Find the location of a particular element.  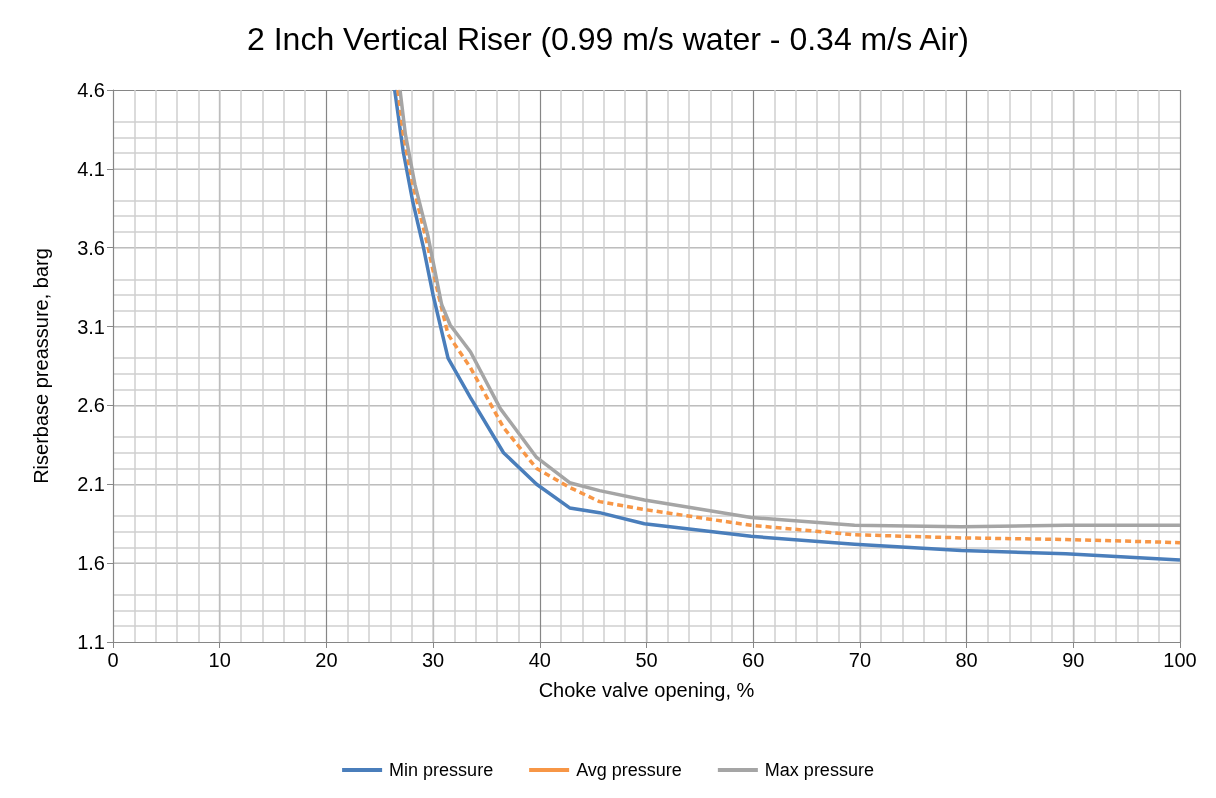

y-tick-label: 4.1 is located at coordinates (91, 168).